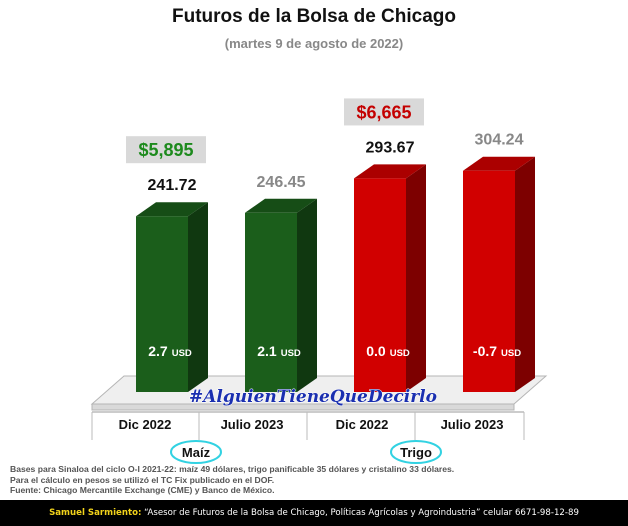 The width and height of the screenshot is (628, 526). I want to click on bar-change-label-2: 0.0 USD, so click(388, 351).